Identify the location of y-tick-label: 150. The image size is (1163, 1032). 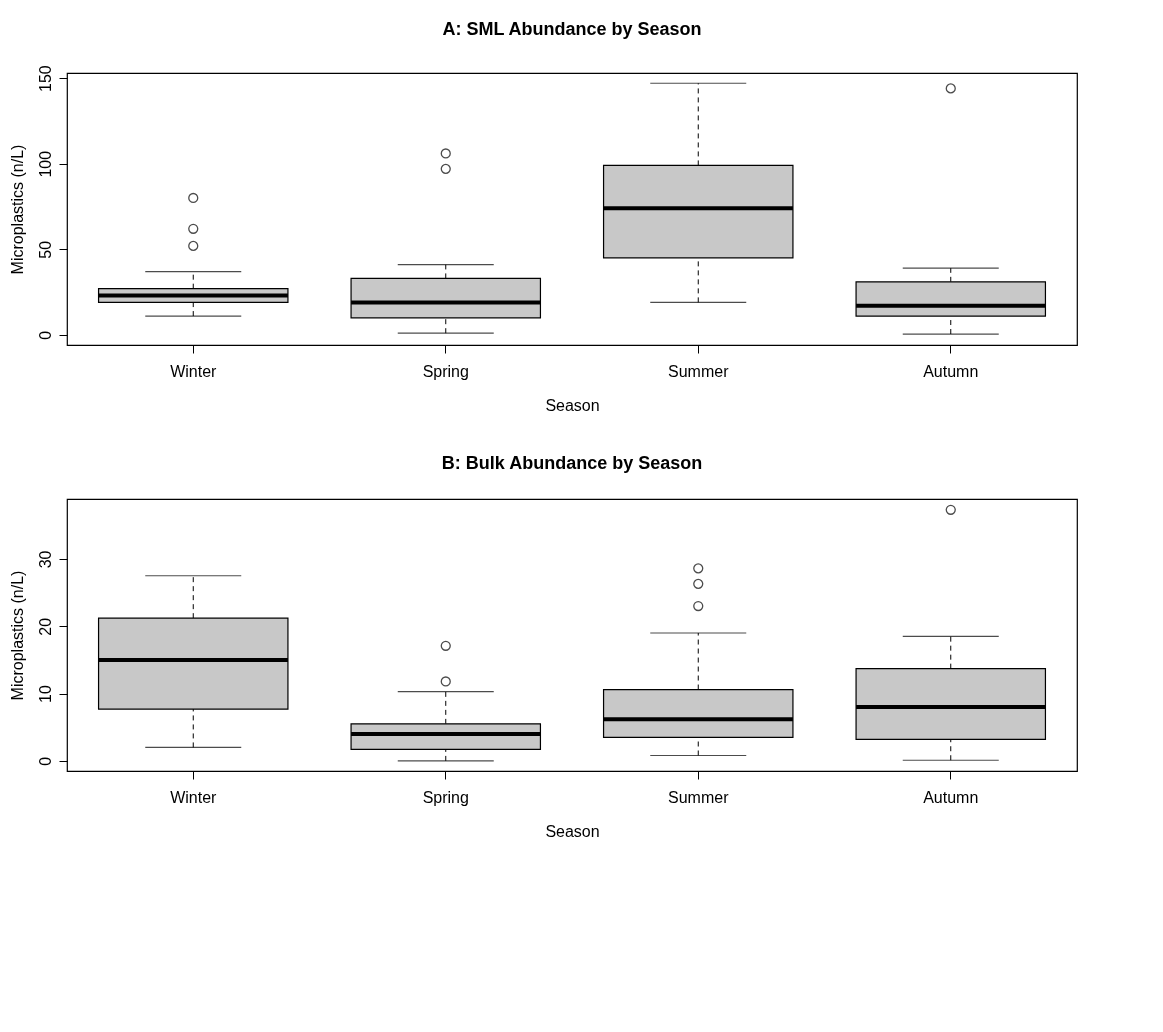
(45, 78).